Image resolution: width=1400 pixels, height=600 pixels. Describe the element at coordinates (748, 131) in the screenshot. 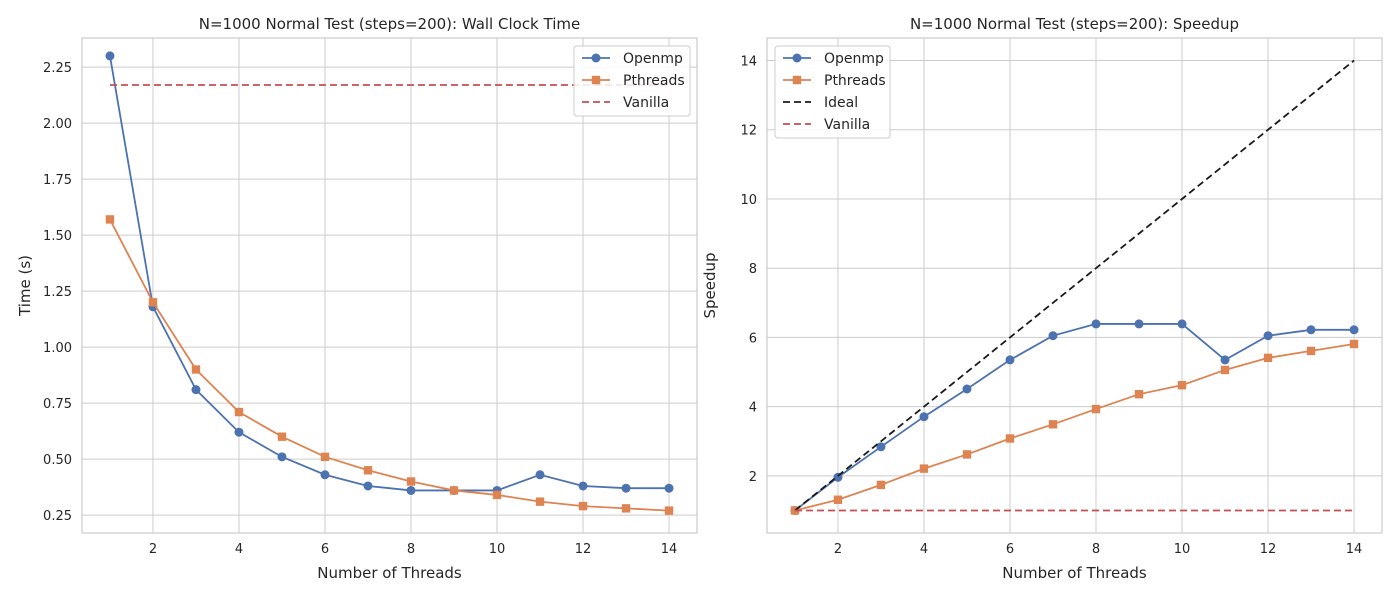

I see `y-tick-label: 12` at that location.